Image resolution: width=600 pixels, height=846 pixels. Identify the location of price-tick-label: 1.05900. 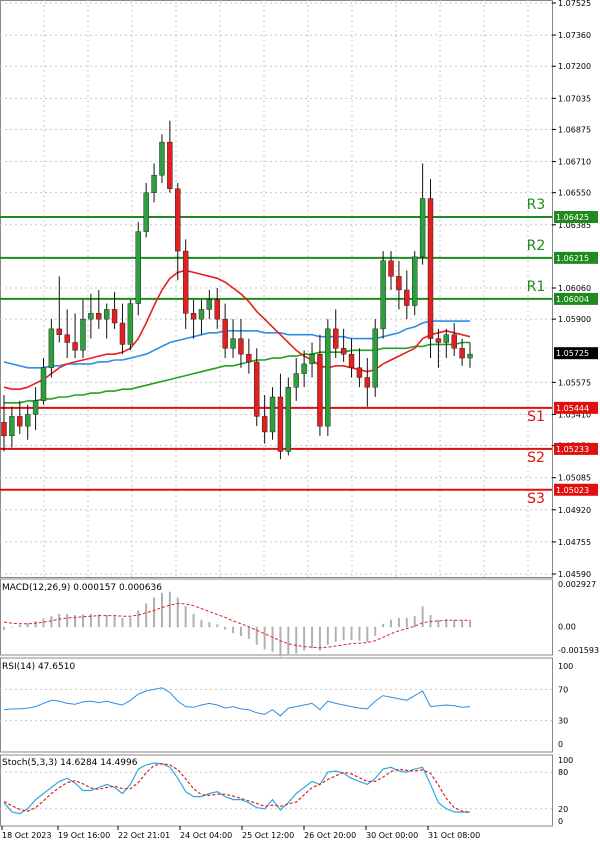
(574, 319).